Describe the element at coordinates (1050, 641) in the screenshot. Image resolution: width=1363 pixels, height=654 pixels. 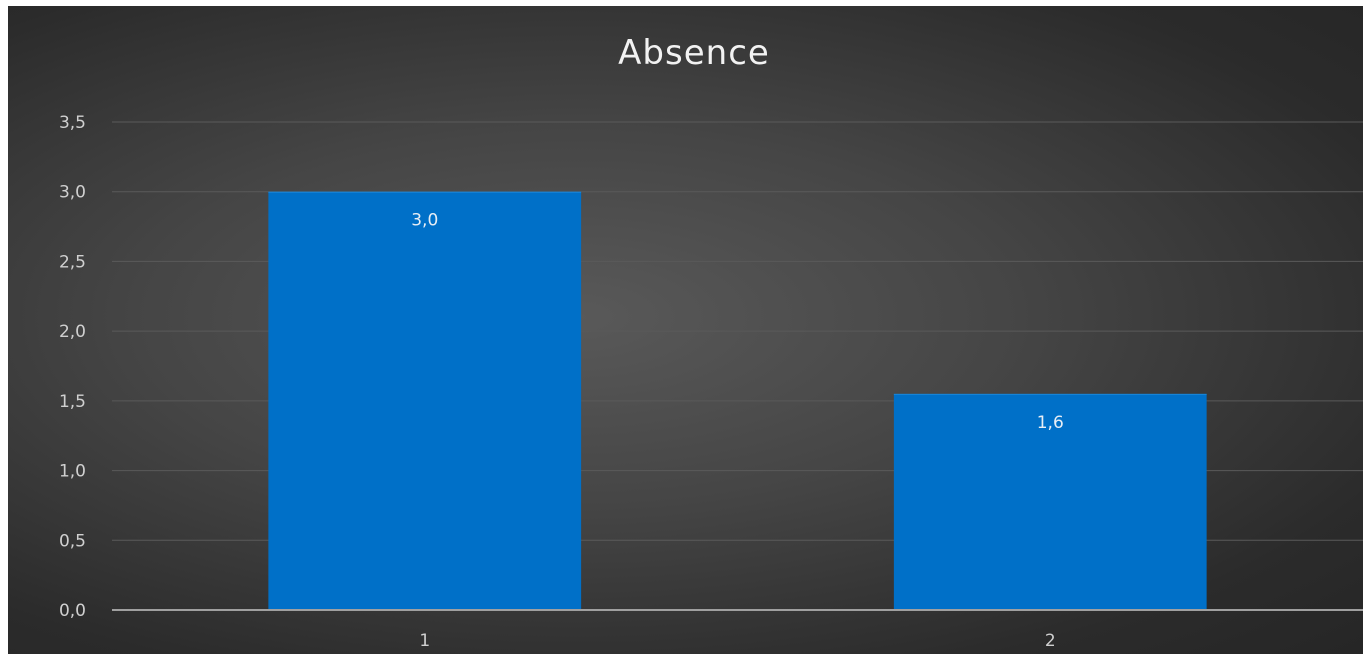
I see `x-tick-label: 2` at that location.